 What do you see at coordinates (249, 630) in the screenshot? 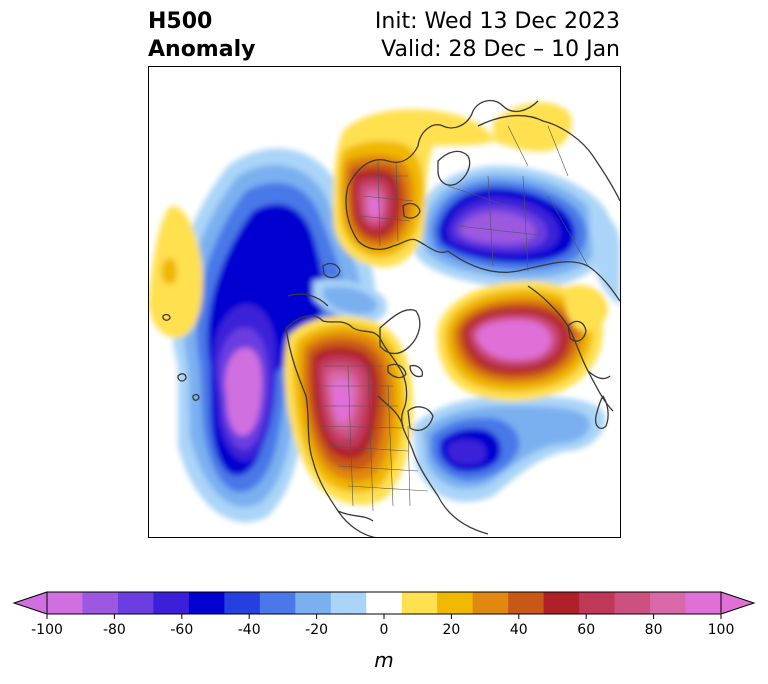
I see `colorbar-tick-label: -40` at bounding box center [249, 630].